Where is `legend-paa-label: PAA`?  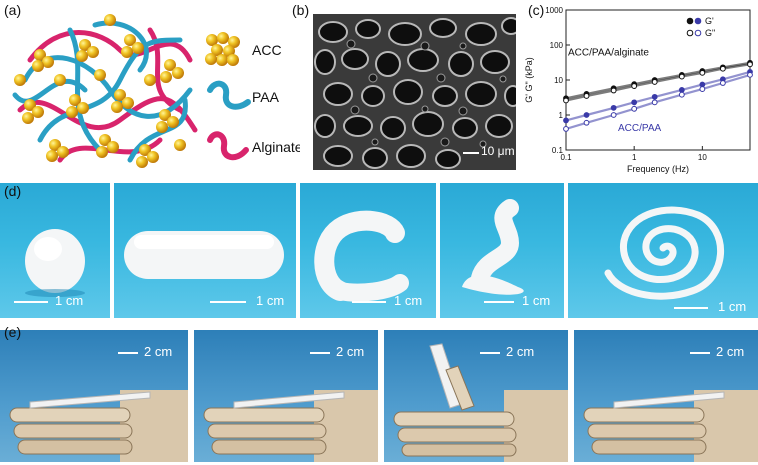
legend-paa-label: PAA is located at coordinates (266, 97).